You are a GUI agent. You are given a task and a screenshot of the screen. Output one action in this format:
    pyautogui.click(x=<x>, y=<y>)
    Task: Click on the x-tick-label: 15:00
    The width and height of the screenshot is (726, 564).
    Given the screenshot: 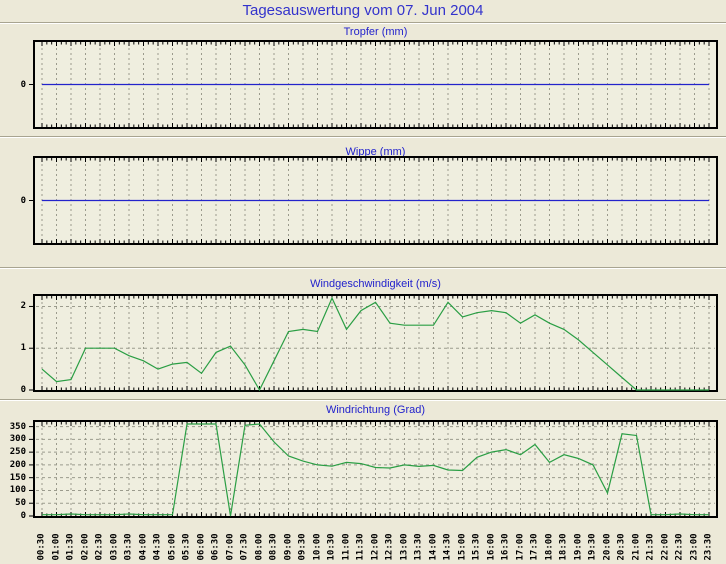 What is the action you would take?
    pyautogui.click(x=462, y=547)
    